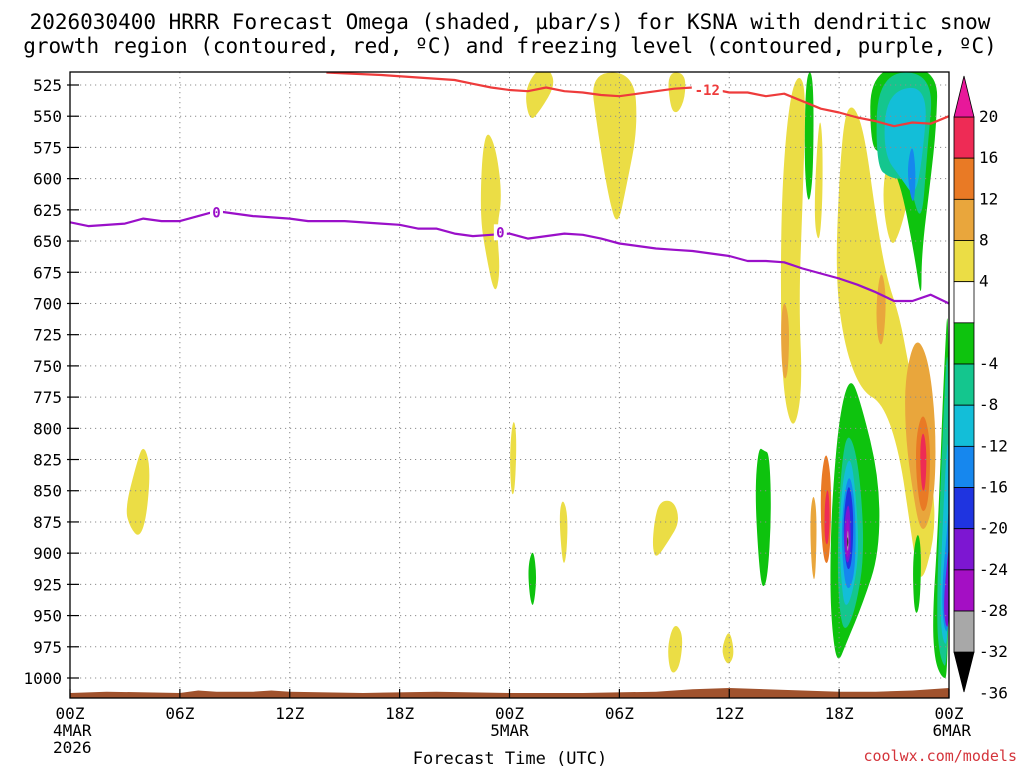 The height and width of the screenshot is (768, 1024). What do you see at coordinates (984, 240) in the screenshot?
I see `colorbar-label-3: 8` at bounding box center [984, 240].